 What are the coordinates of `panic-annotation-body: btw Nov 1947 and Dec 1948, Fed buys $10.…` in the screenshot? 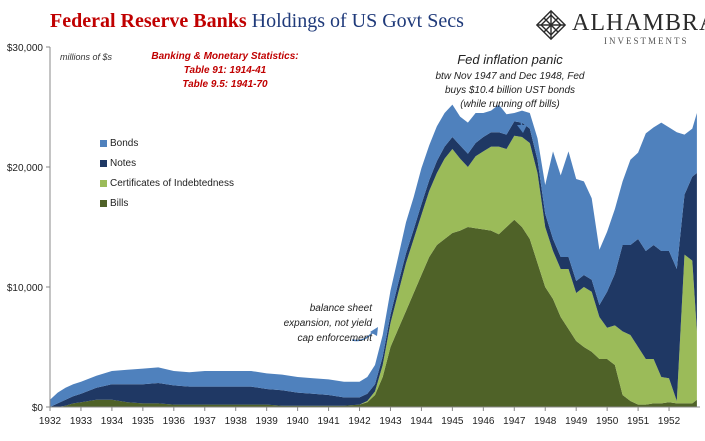 It's located at (510, 91).